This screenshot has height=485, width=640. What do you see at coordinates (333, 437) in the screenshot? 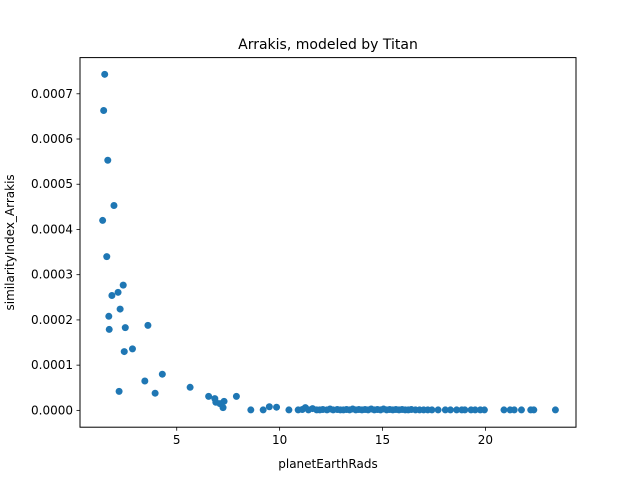
I see `x-axis-ticks: 5 10 15 20` at bounding box center [333, 437].